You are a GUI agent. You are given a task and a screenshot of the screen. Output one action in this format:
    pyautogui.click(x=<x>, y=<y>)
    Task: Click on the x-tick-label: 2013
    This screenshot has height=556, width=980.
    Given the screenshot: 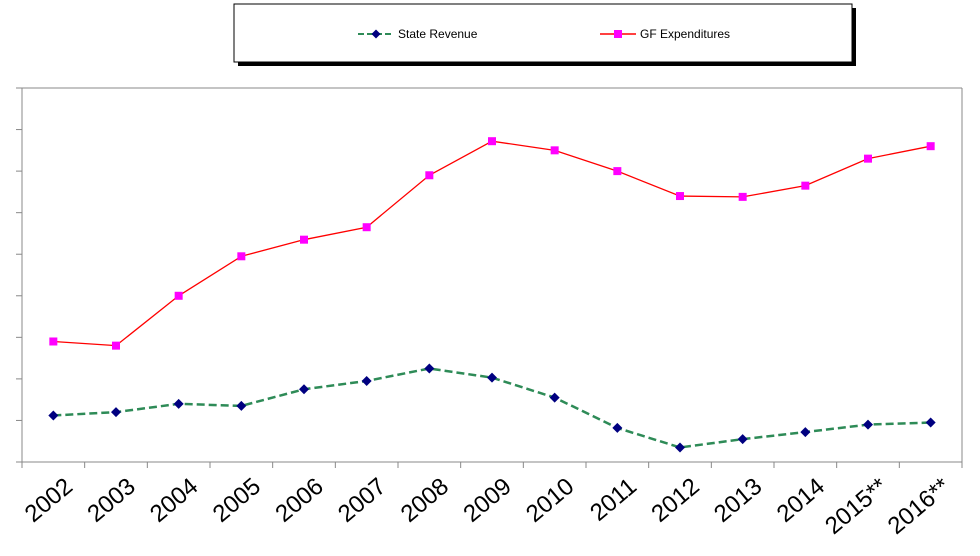 What is the action you would take?
    pyautogui.click(x=738, y=500)
    